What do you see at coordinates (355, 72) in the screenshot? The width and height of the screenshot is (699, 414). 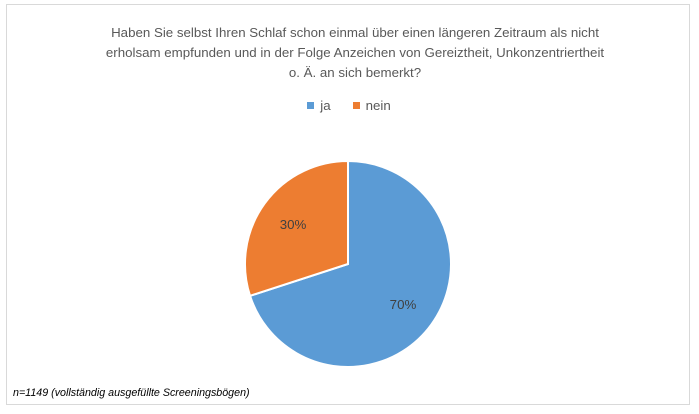 I see `chart-title-line-3: o. Ä. an sich bemerkt?` at bounding box center [355, 72].